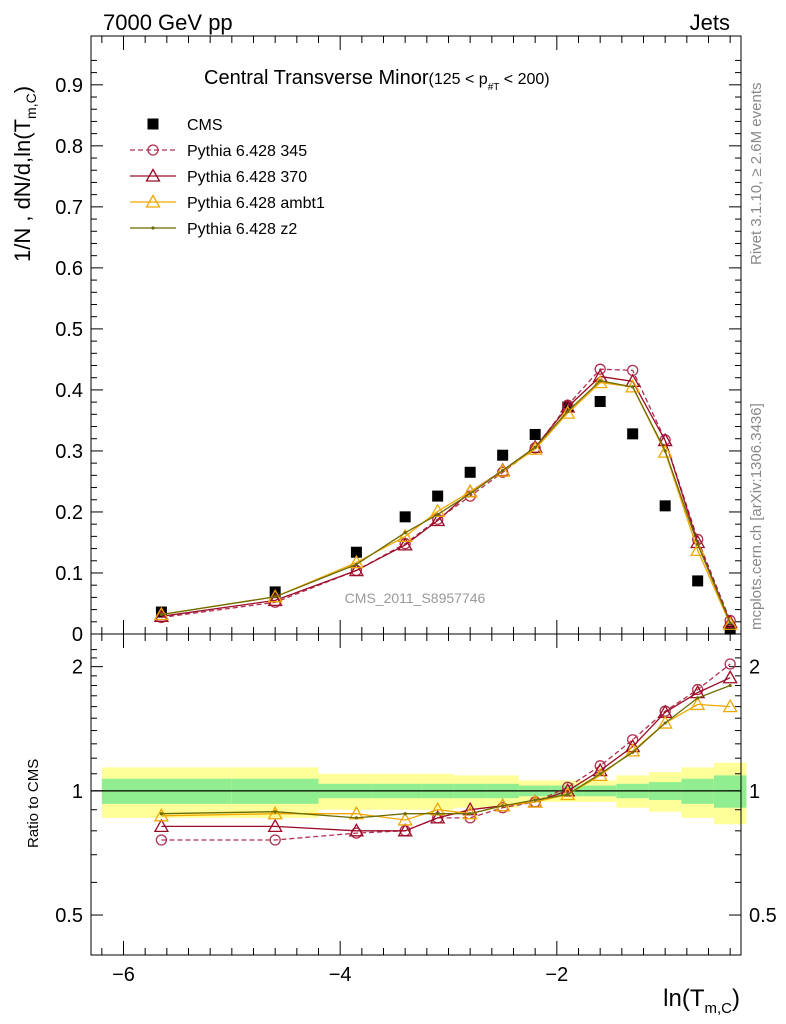 The height and width of the screenshot is (1024, 786). Describe the element at coordinates (684, 998) in the screenshot. I see `x-axis-title-text: ln(T` at that location.